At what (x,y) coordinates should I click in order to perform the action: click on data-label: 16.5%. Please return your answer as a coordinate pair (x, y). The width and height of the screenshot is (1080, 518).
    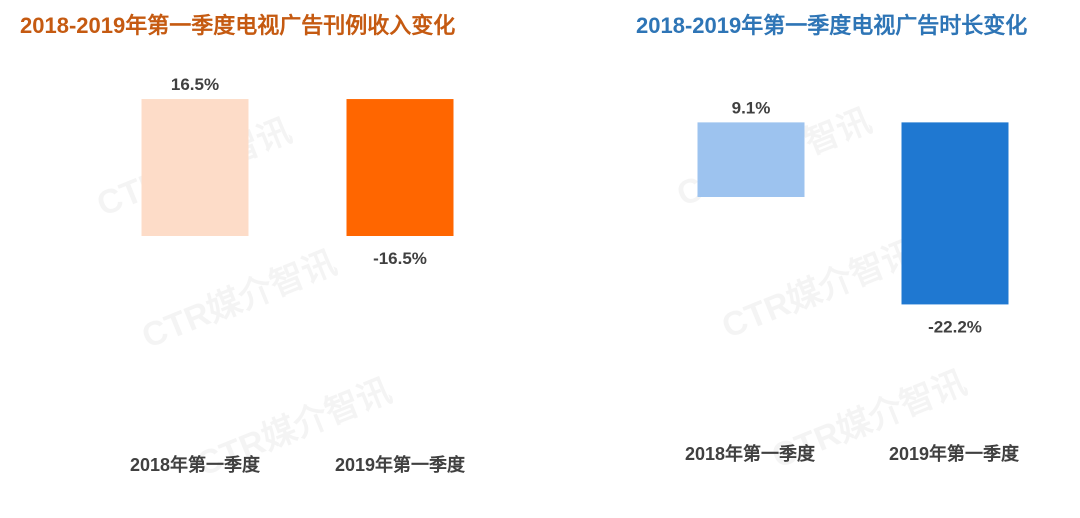
    Looking at the image, I should click on (195, 84).